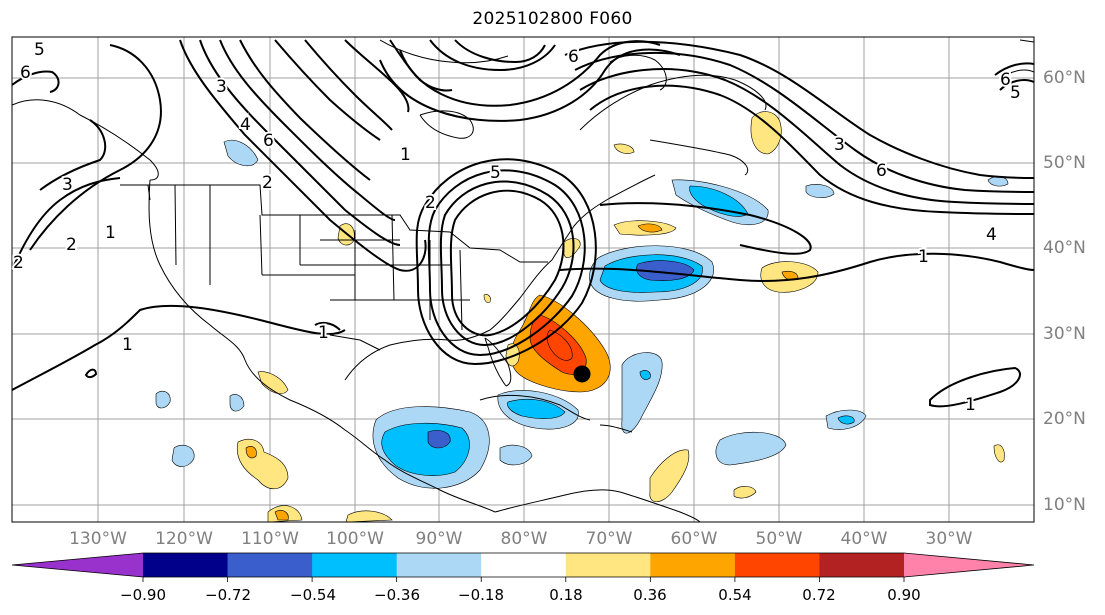 The image size is (1105, 615). What do you see at coordinates (650, 595) in the screenshot?
I see `colorbar-tick-label: 0.36` at bounding box center [650, 595].